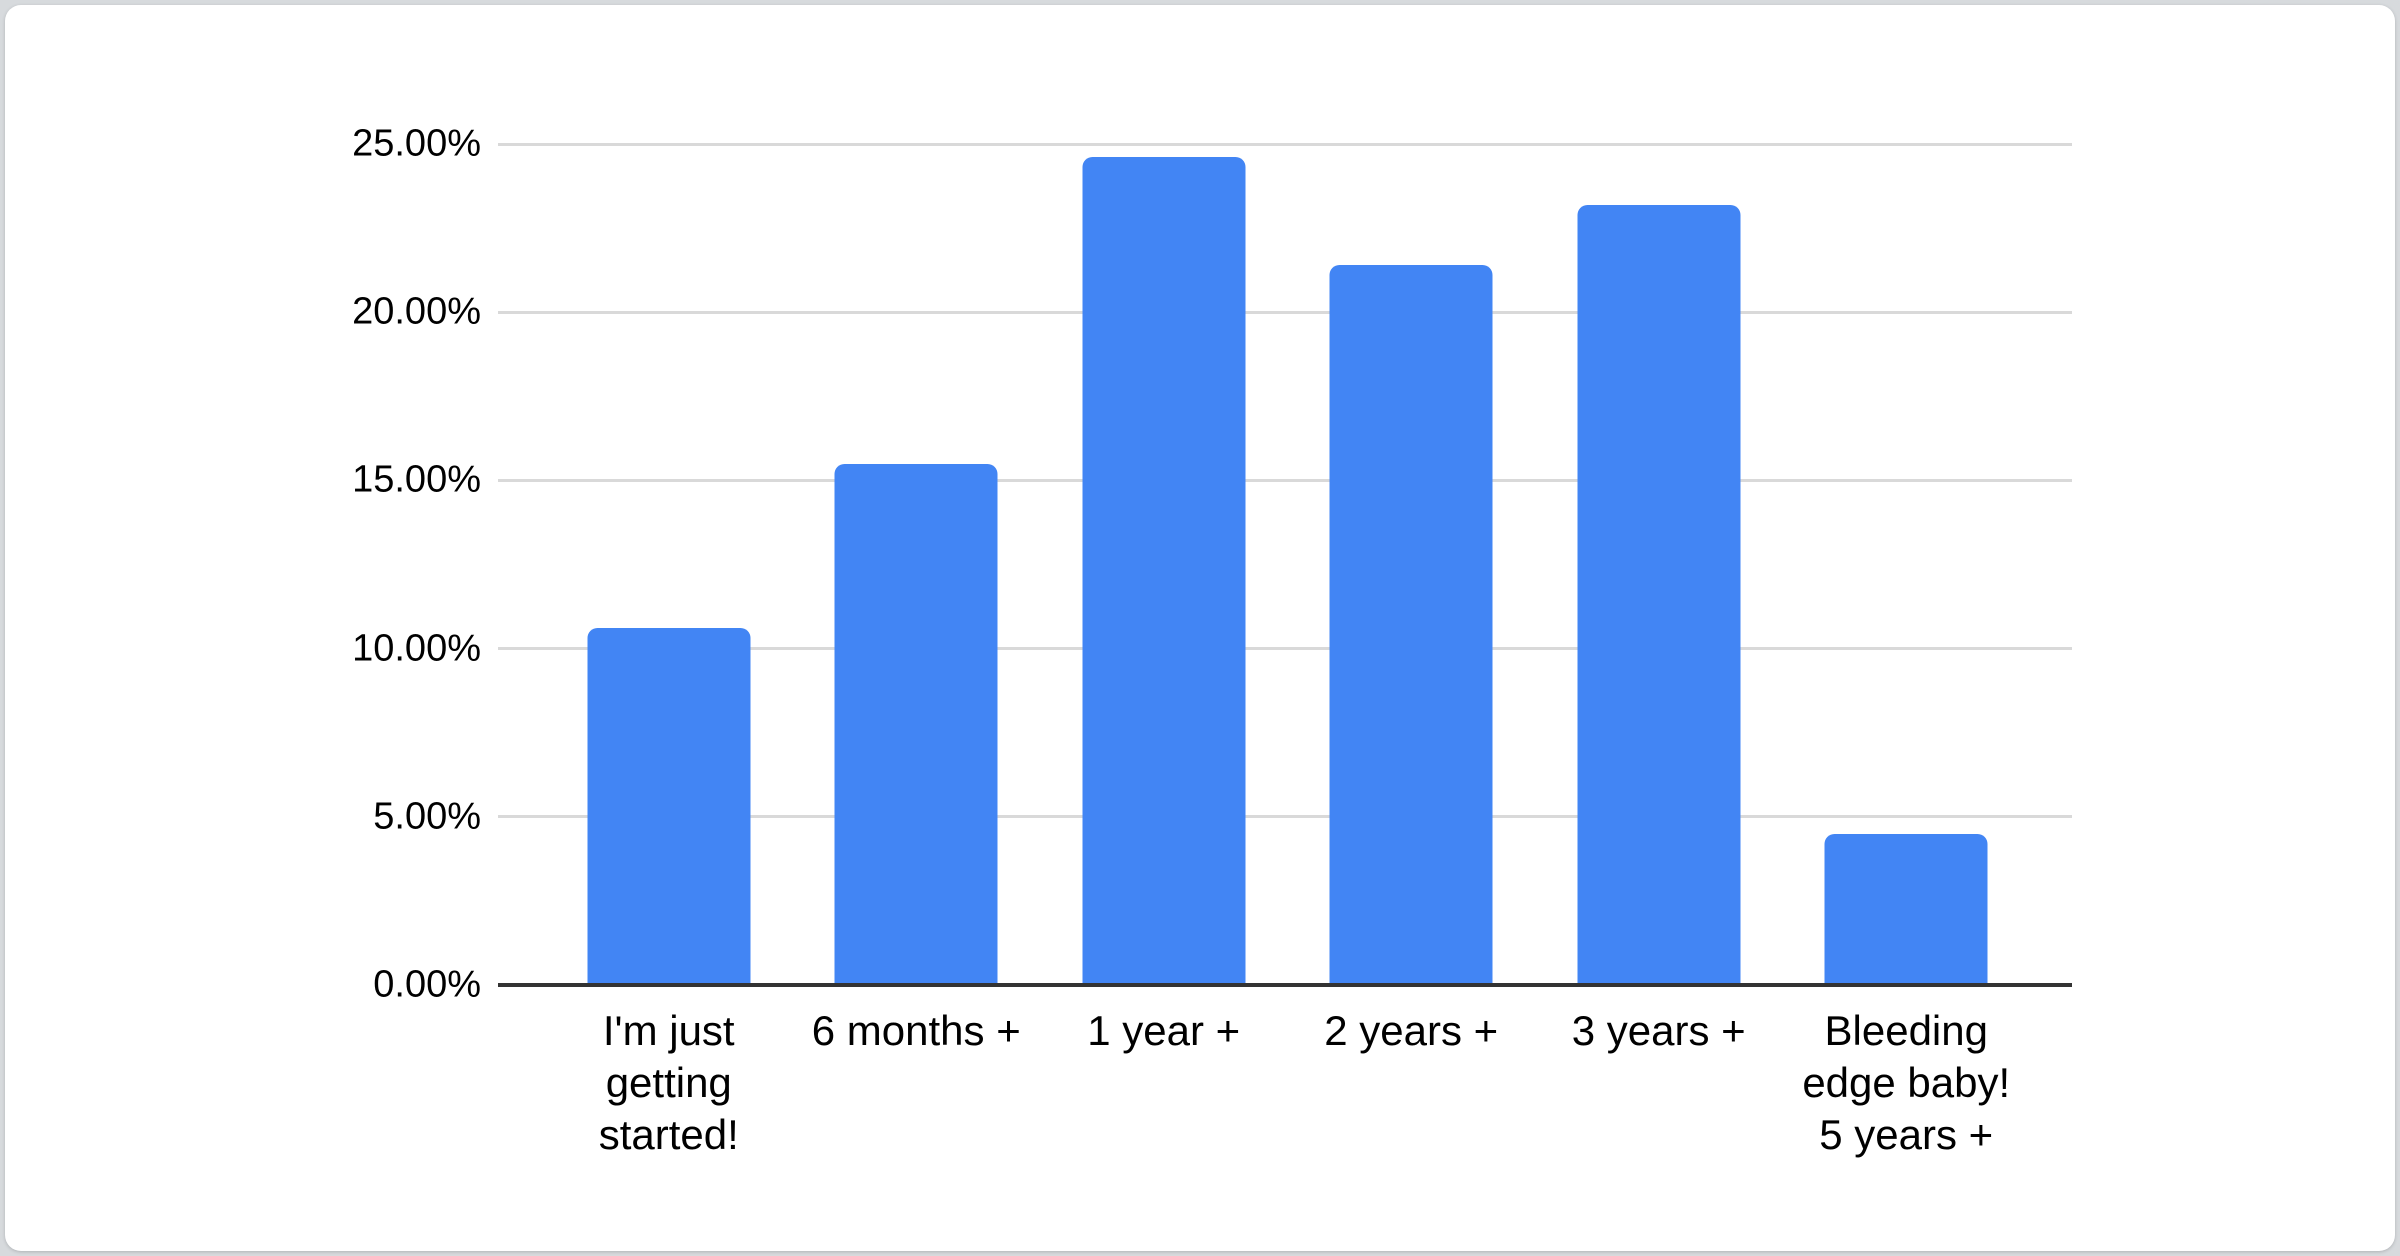  I want to click on y-tick-label: 20.00%, so click(416, 311).